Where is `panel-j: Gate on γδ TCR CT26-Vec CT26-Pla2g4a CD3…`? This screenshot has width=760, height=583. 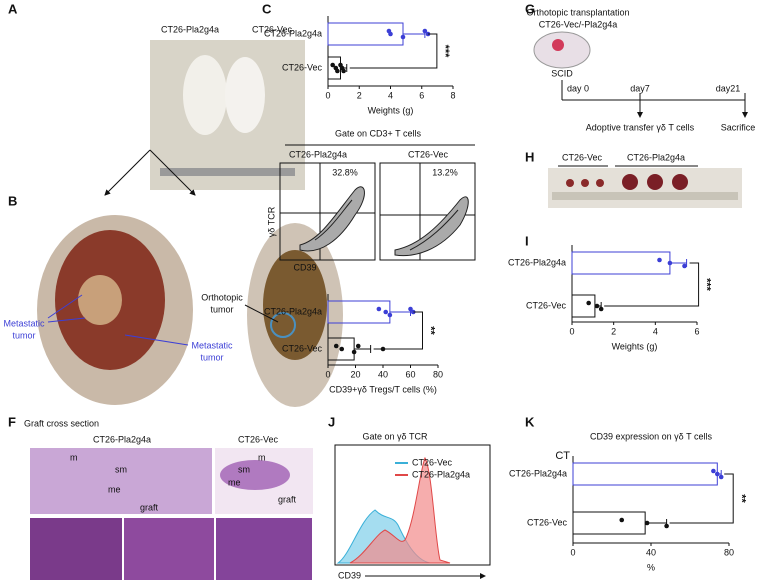
panel-j: Gate on γδ TCR CT26-Vec CT26-Pla2g4a CD3… is located at coordinates (412, 505).